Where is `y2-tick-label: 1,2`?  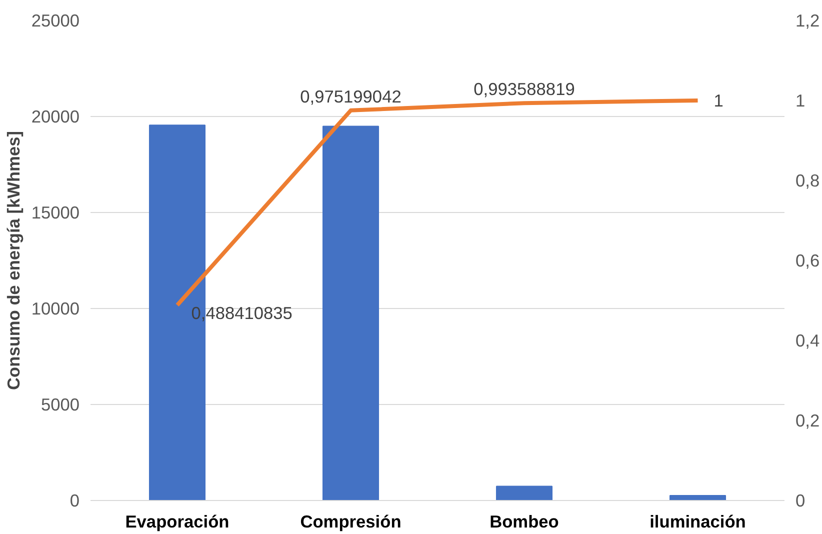 y2-tick-label: 1,2 is located at coordinates (808, 20).